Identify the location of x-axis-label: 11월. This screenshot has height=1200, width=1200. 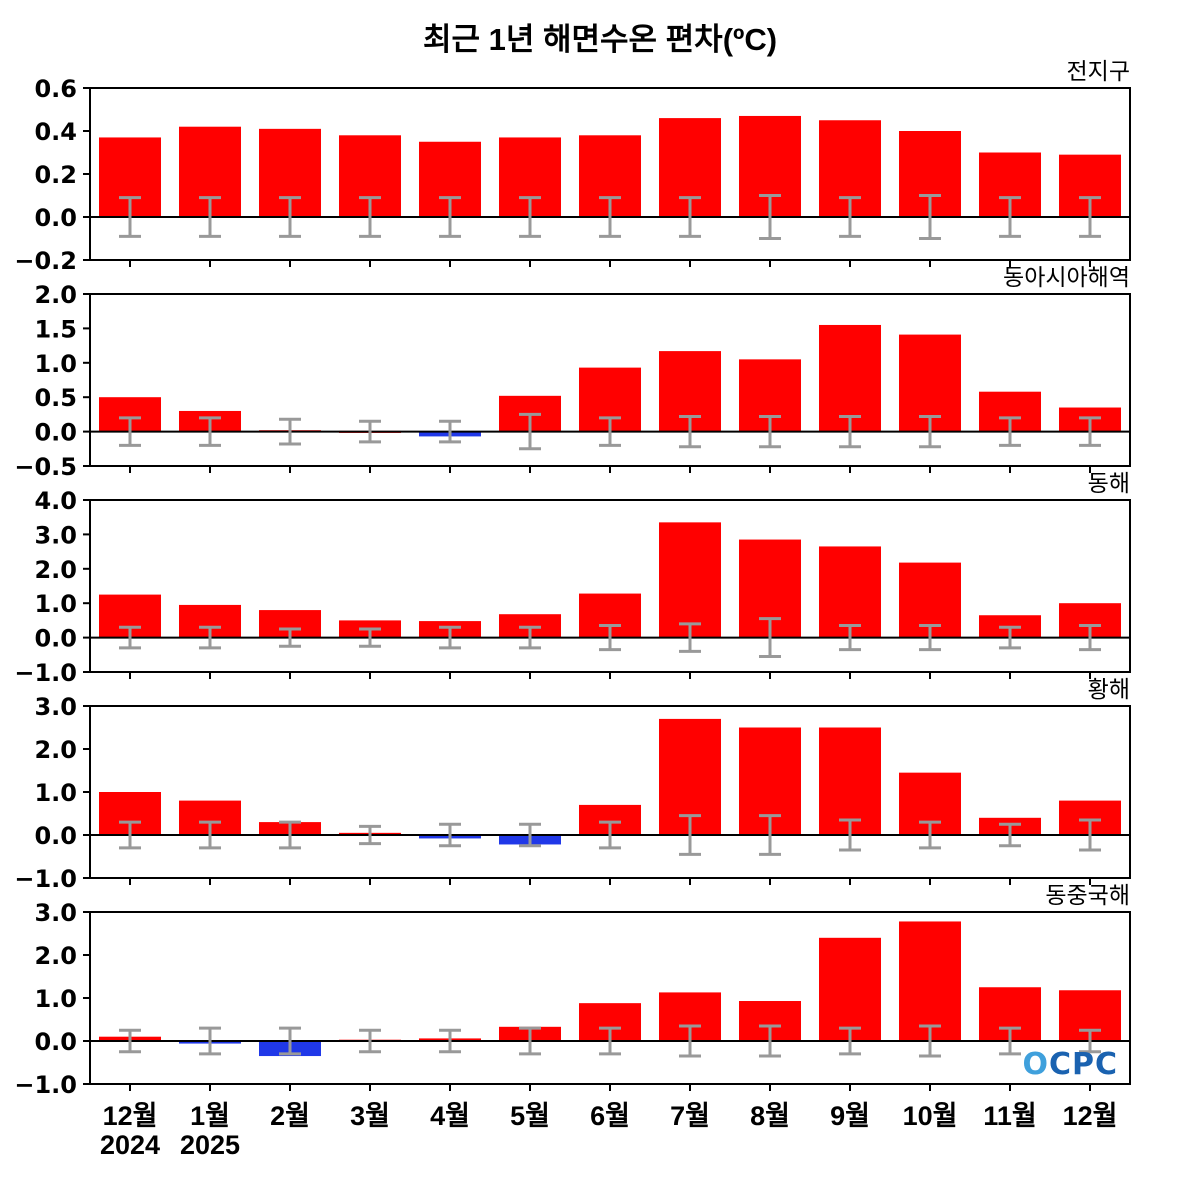
(1010, 1116).